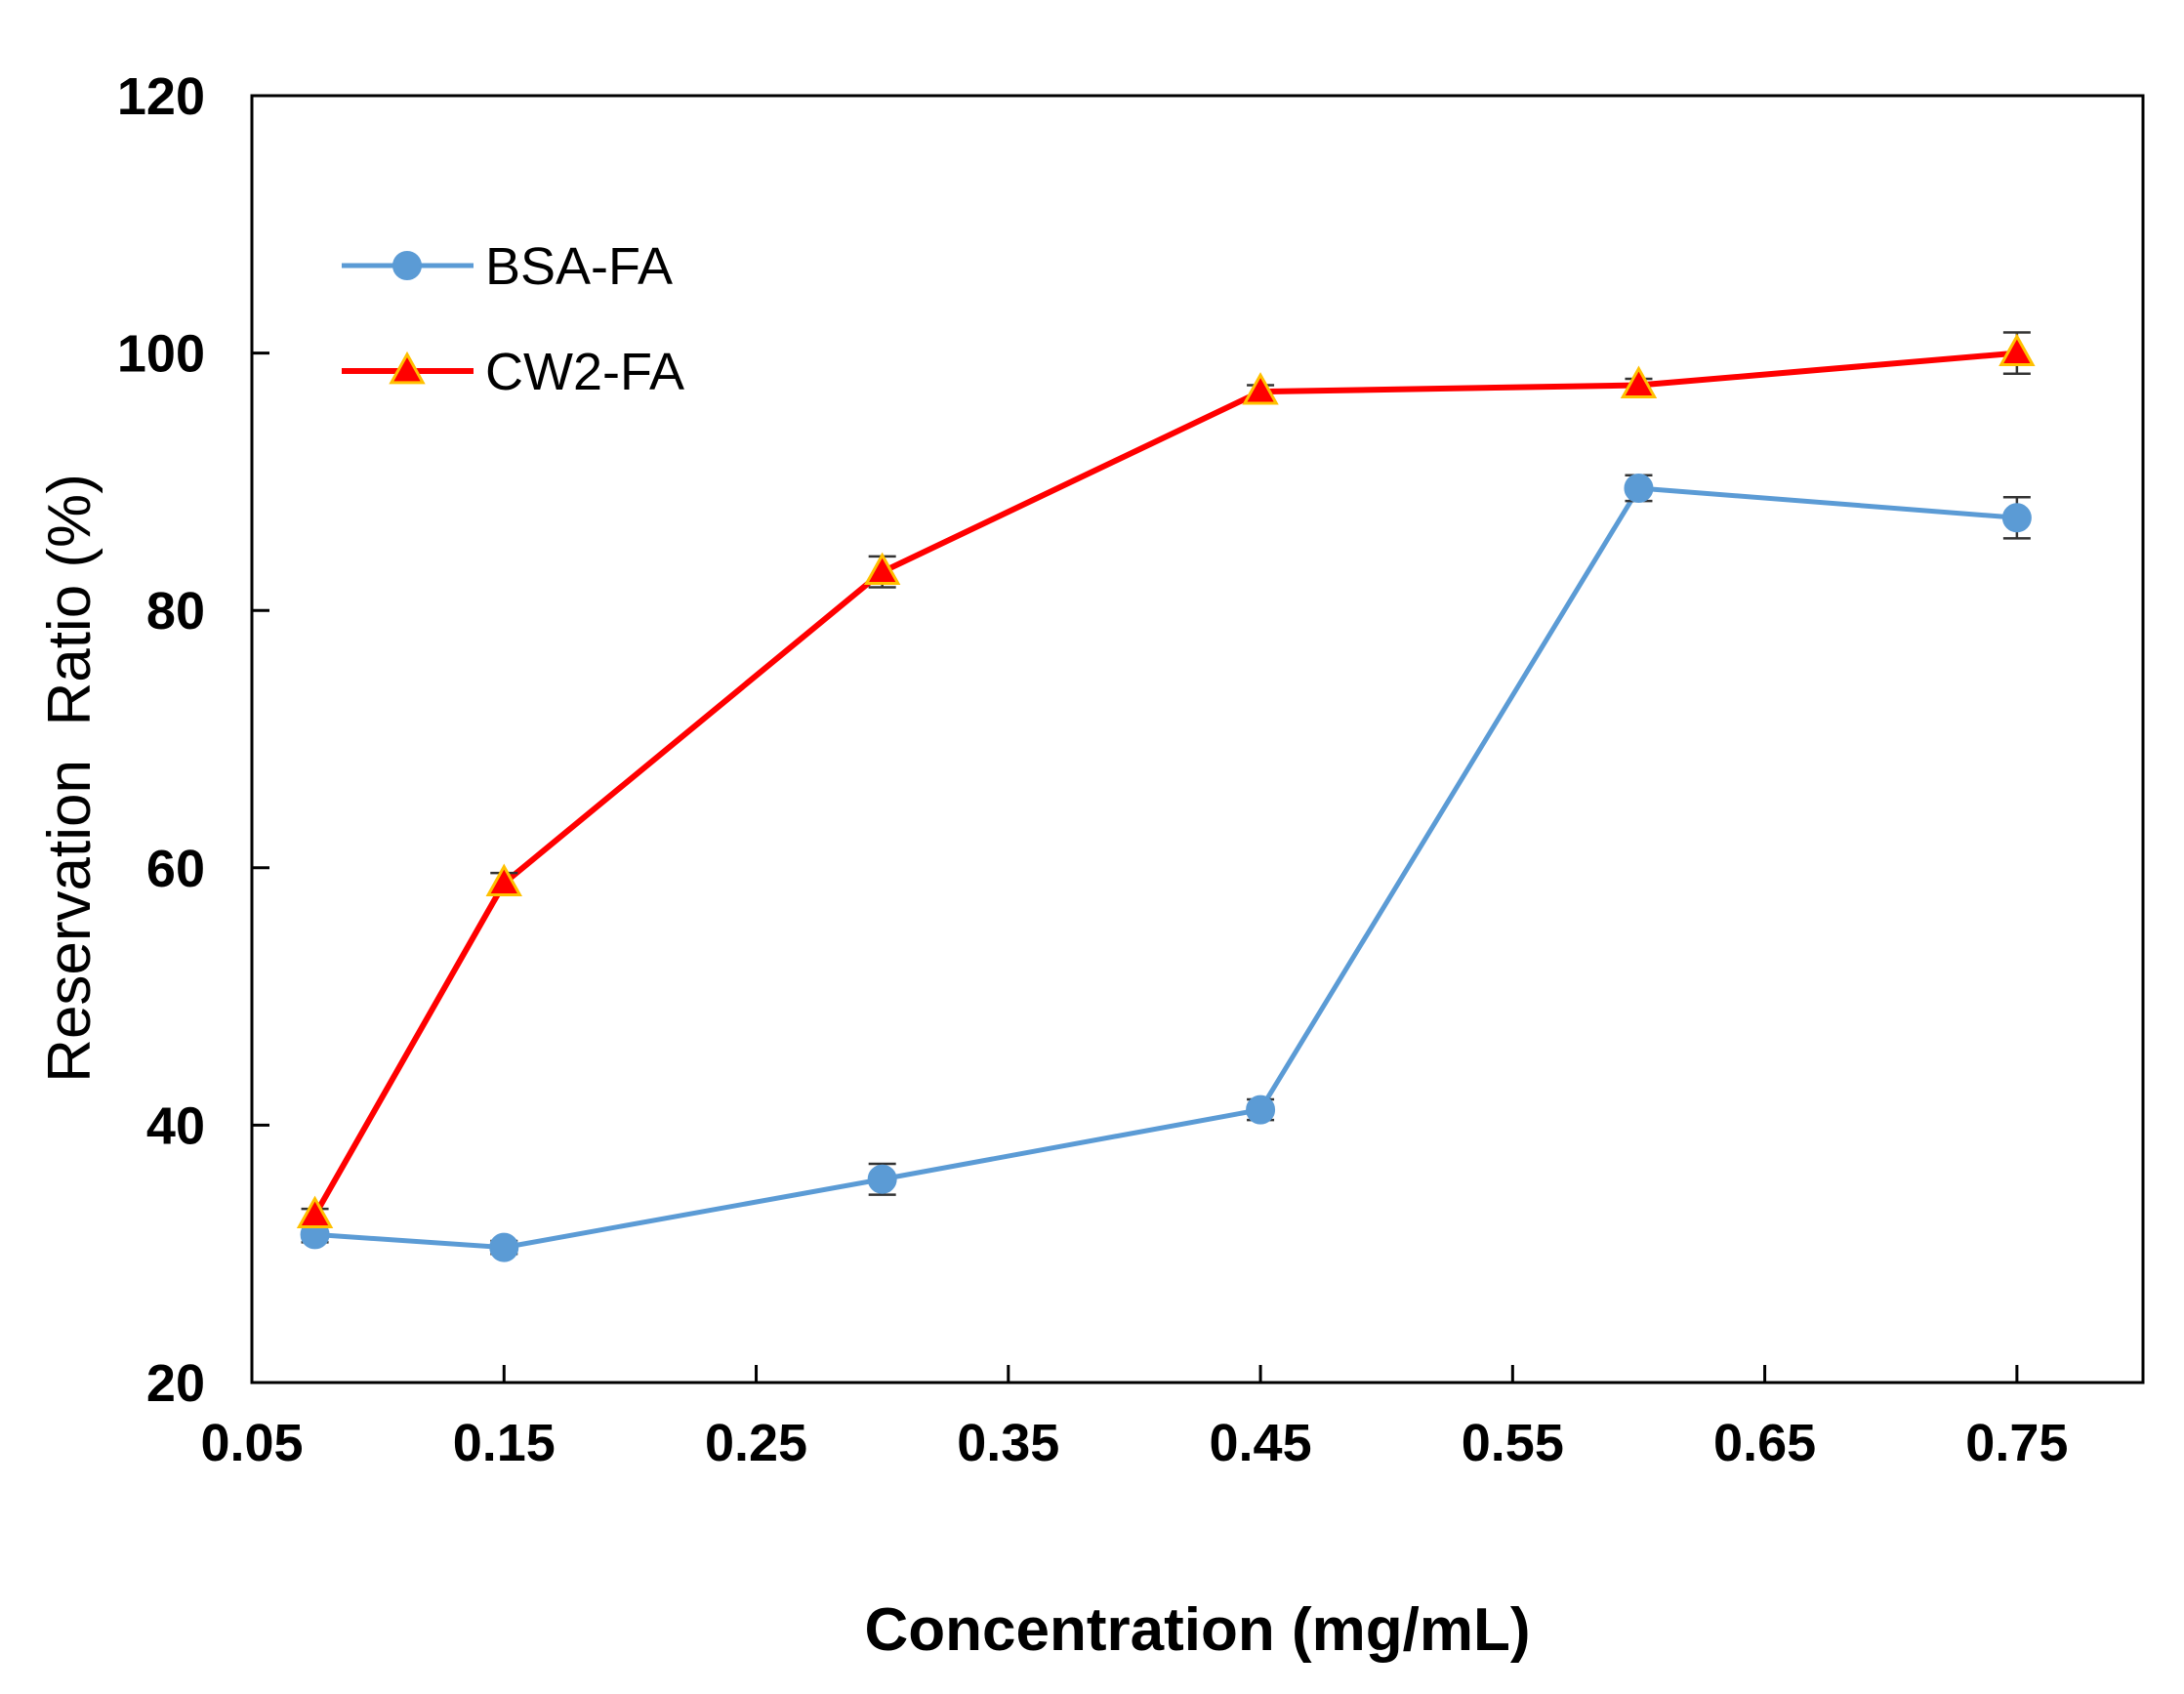 The height and width of the screenshot is (1694, 2184). I want to click on y-axis-ticks: 20 40 60 80 100 120, so click(193, 740).